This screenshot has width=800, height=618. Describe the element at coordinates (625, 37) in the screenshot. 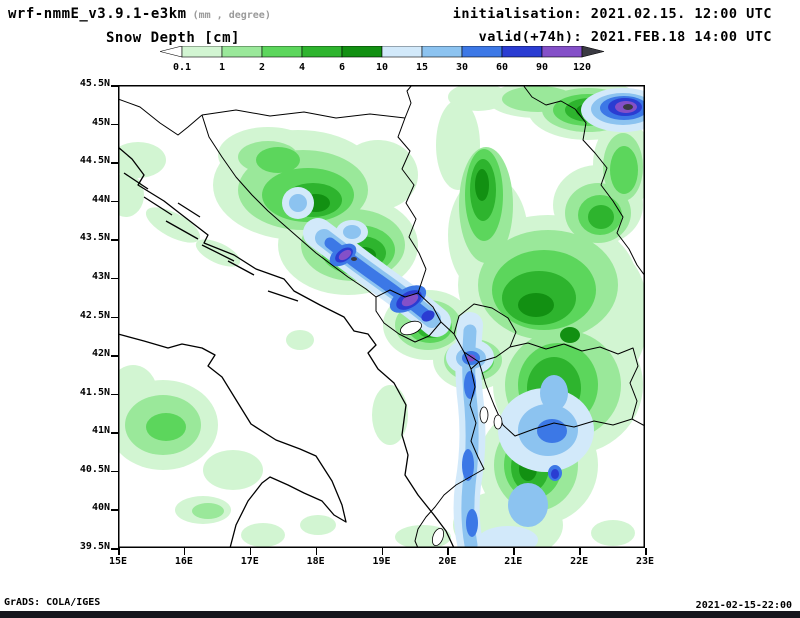

I see `valid-time-label: valid(+74h): 2021.FEB.18 14:00 UTC` at that location.